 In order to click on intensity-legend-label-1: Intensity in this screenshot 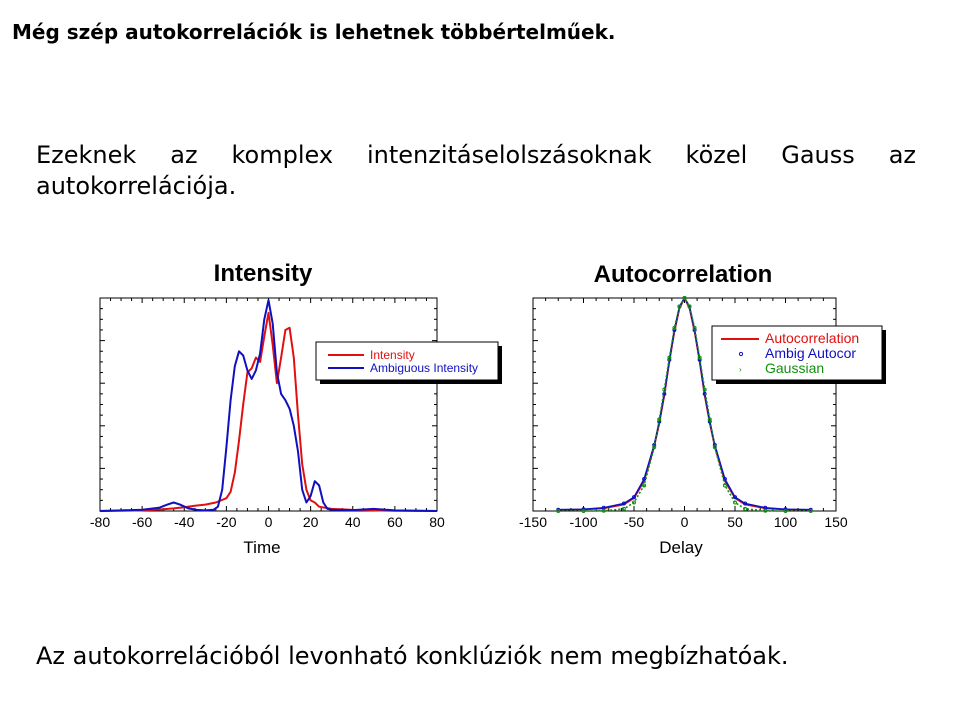, I will do `click(392, 355)`.